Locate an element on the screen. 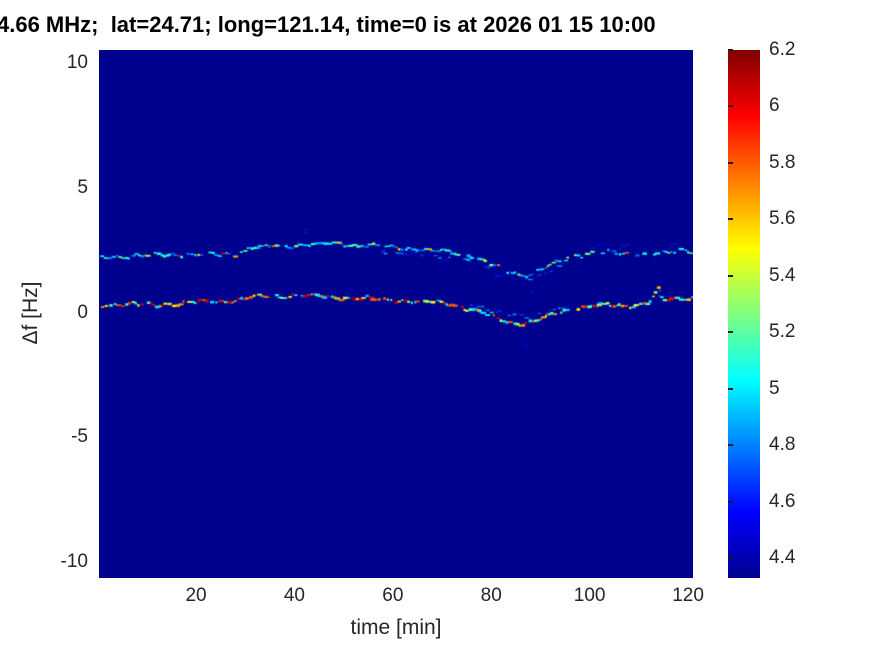  y-tick-label: -10 is located at coordinates (74, 562).